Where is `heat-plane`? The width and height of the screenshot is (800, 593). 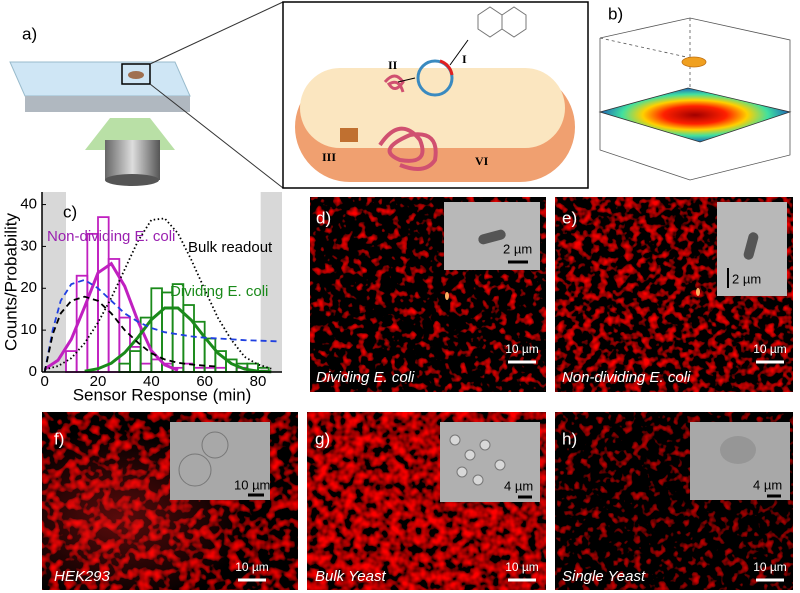 heat-plane is located at coordinates (695, 115).